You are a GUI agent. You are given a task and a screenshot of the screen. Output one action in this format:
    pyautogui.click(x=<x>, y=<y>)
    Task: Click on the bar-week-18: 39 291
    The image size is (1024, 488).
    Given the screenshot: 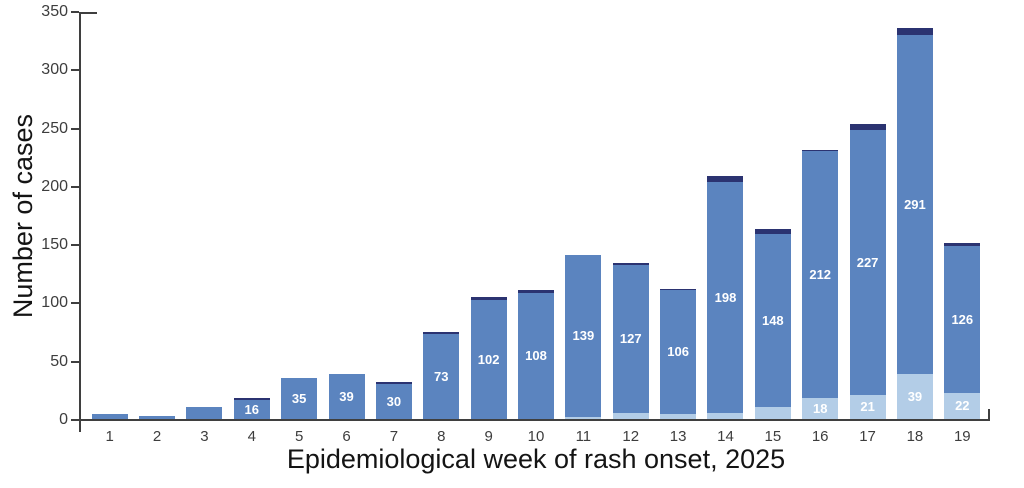 What is the action you would take?
    pyautogui.click(x=914, y=223)
    